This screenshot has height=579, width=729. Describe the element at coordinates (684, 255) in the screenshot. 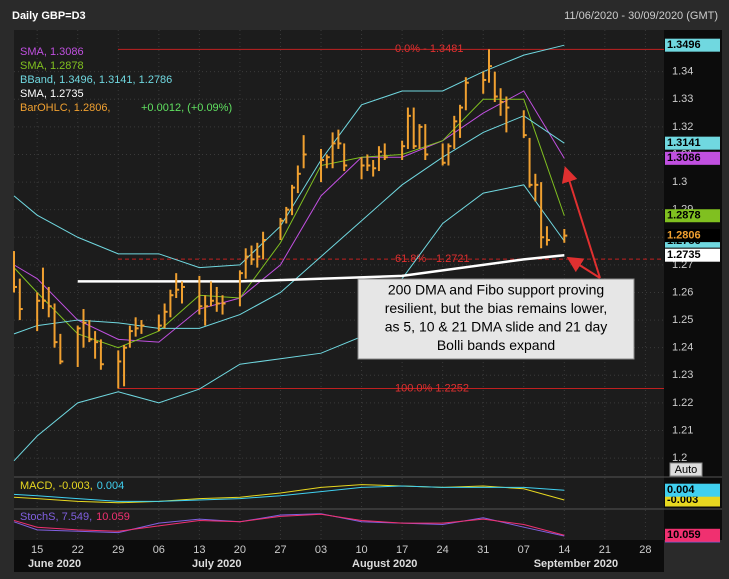

I see `price-tag-label: 1.2735` at that location.